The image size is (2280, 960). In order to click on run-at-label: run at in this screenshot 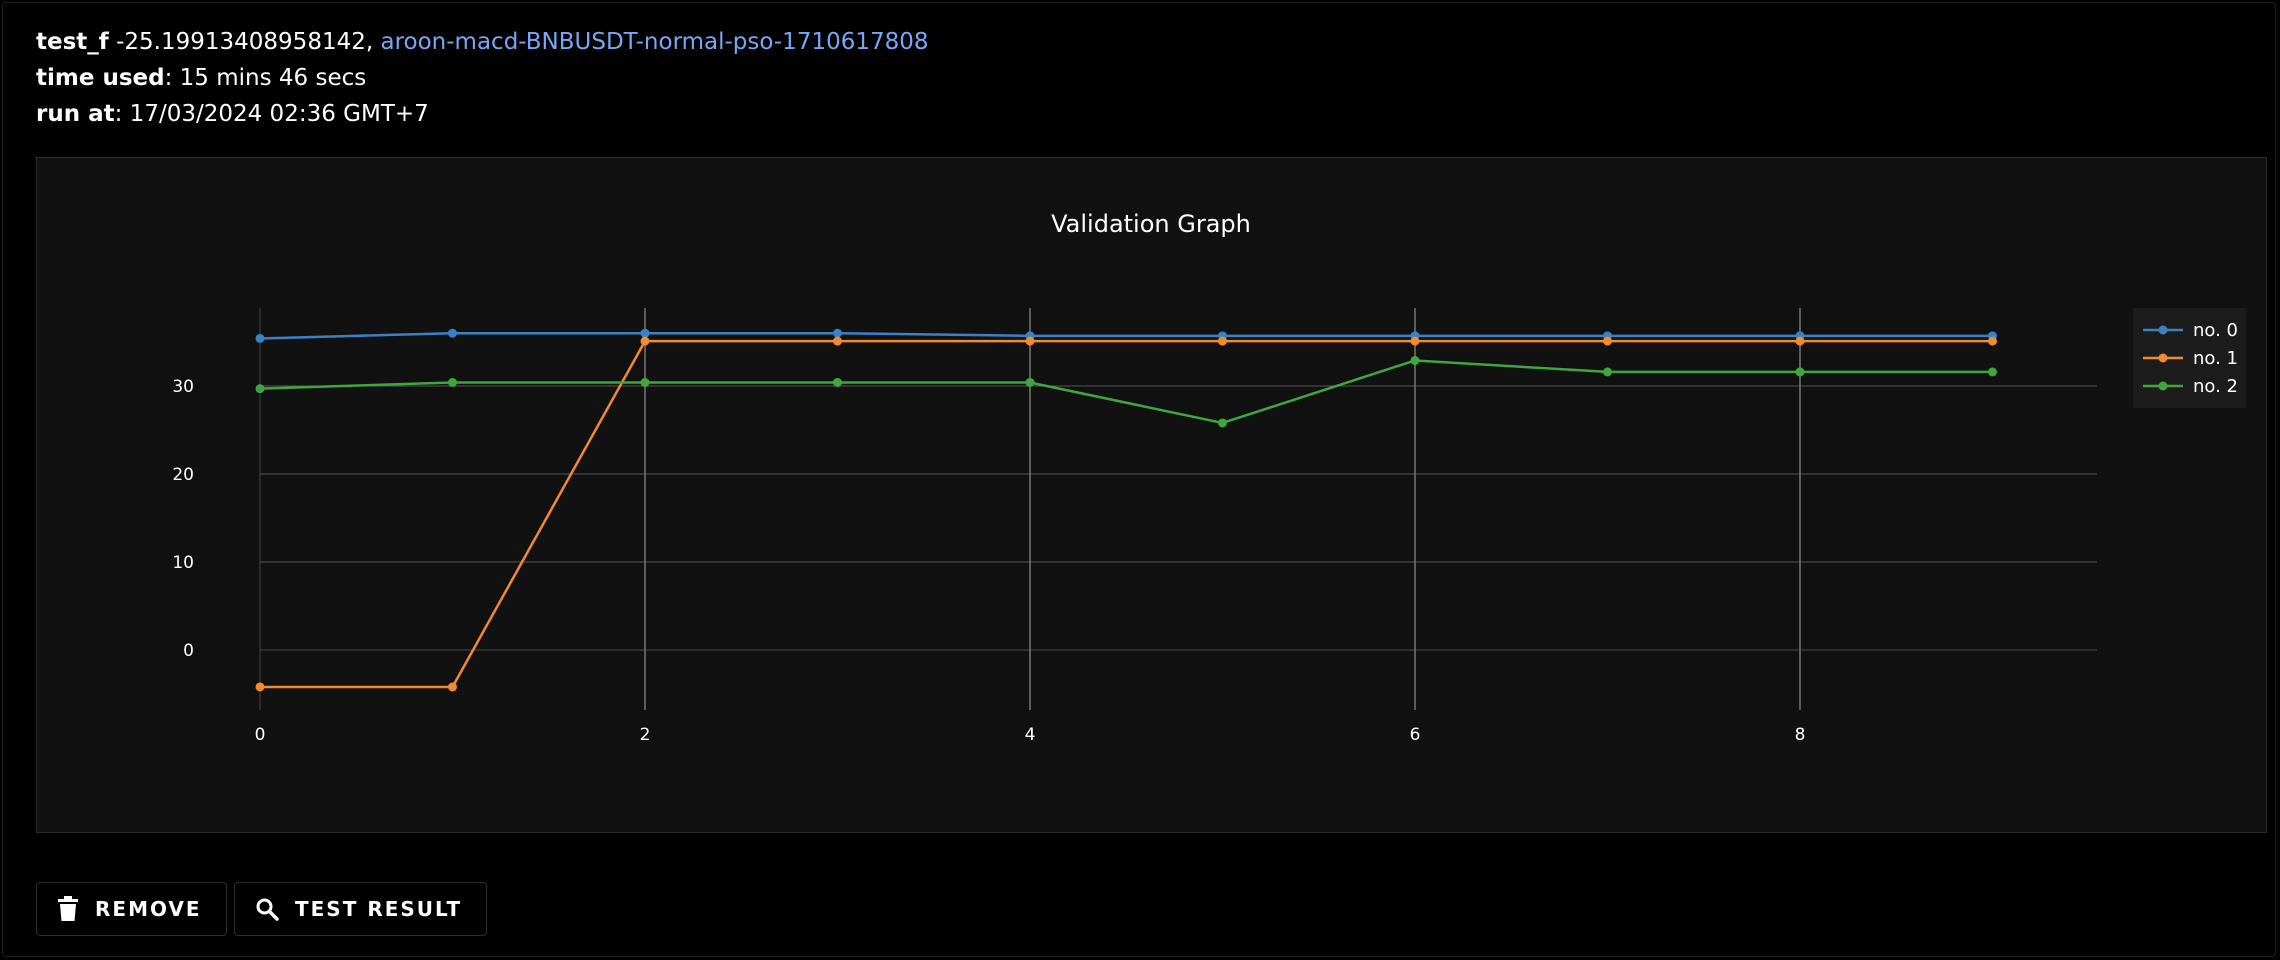, I will do `click(75, 114)`.